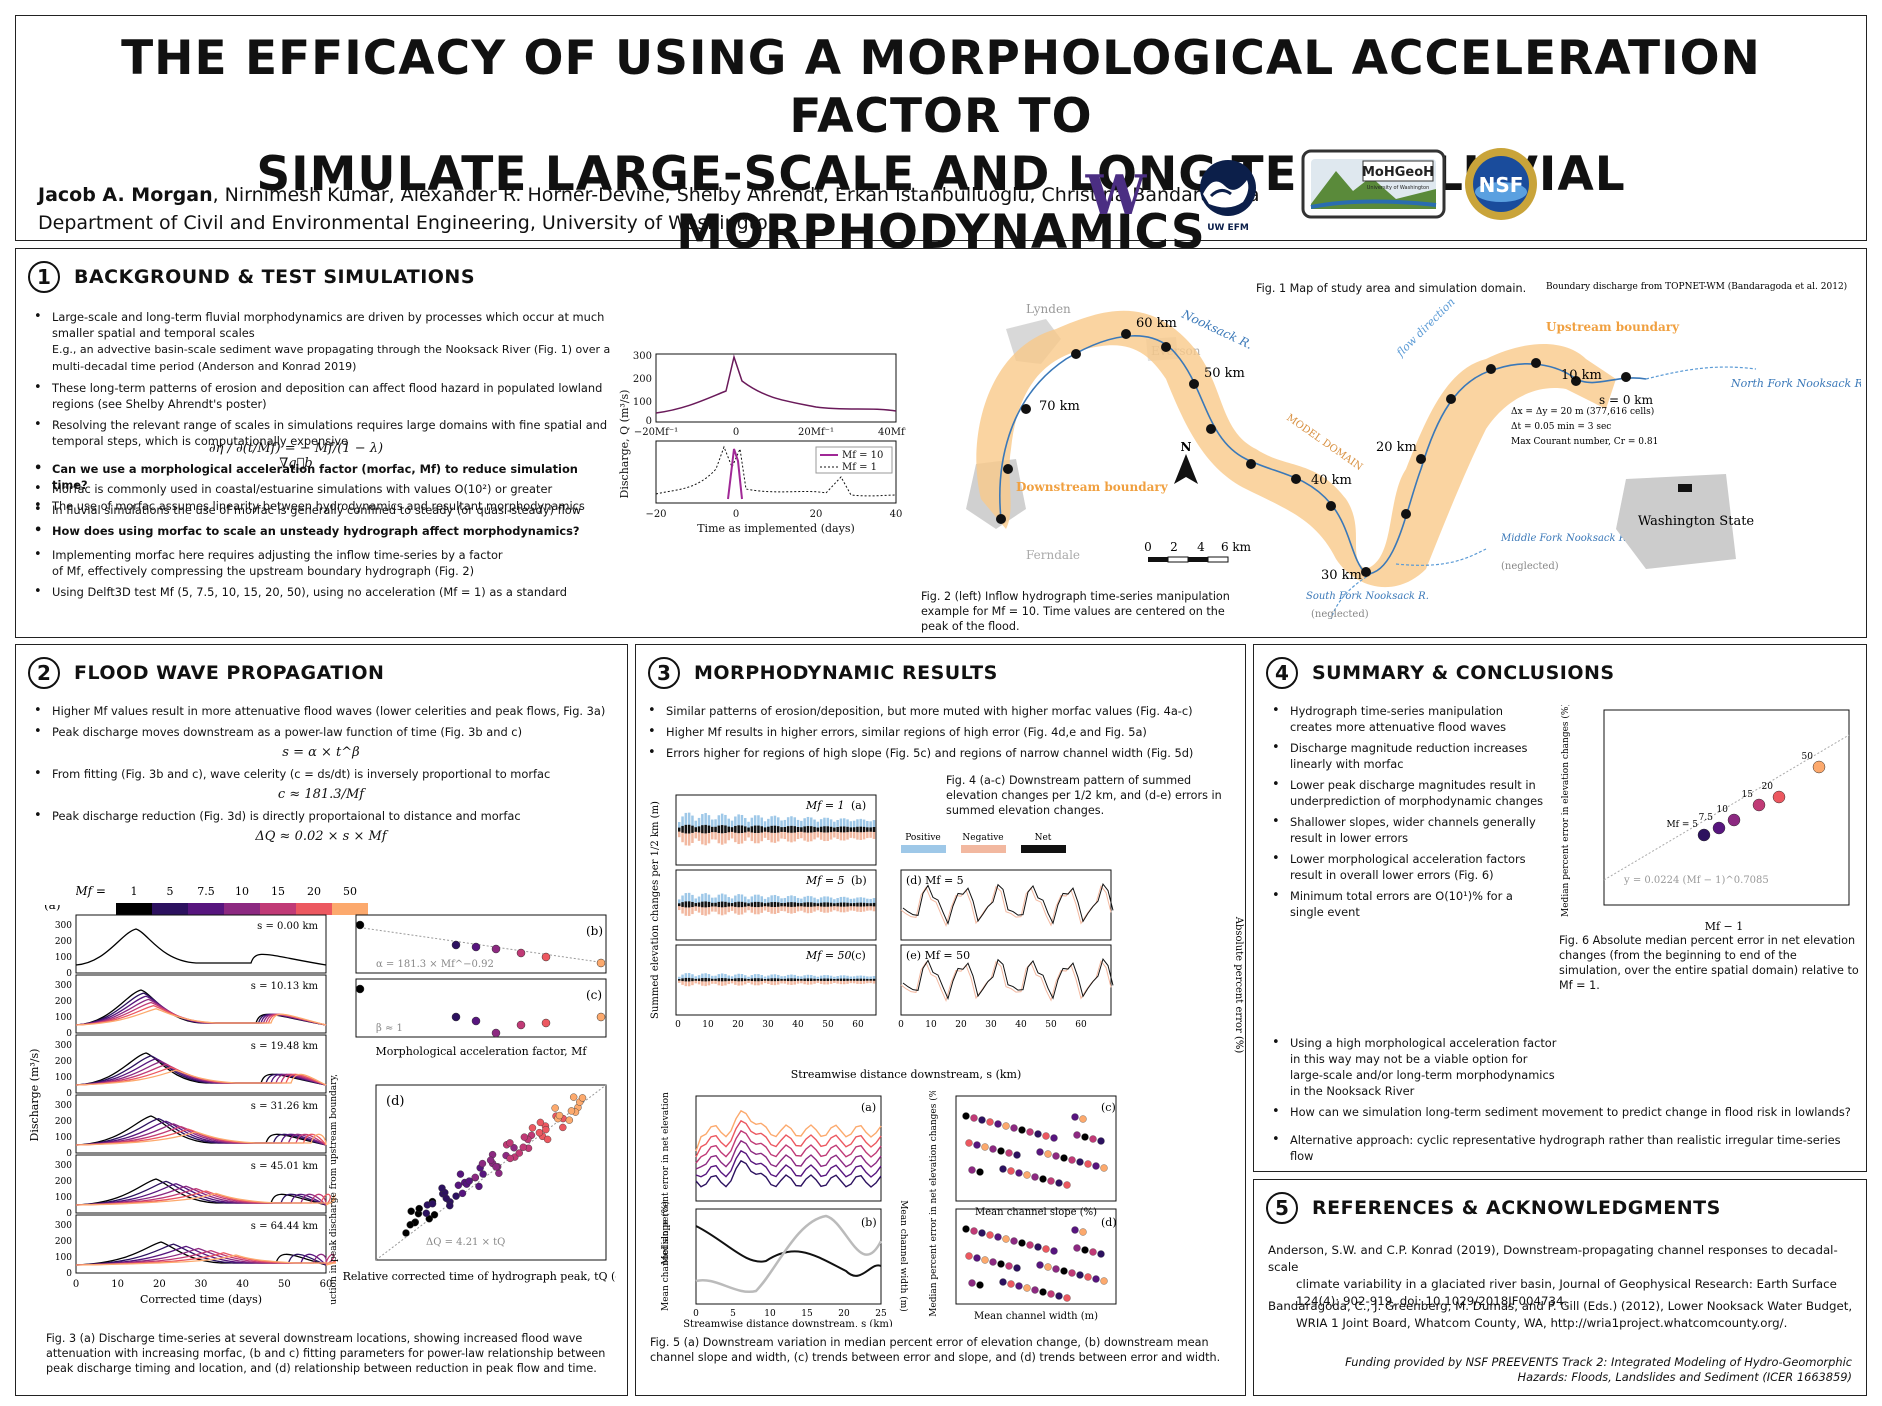  What do you see at coordinates (482, 1051) in the screenshot?
I see `svg-text:Morphological acceleration fac: Morphological acceleration factor, Mf` at bounding box center [482, 1051].